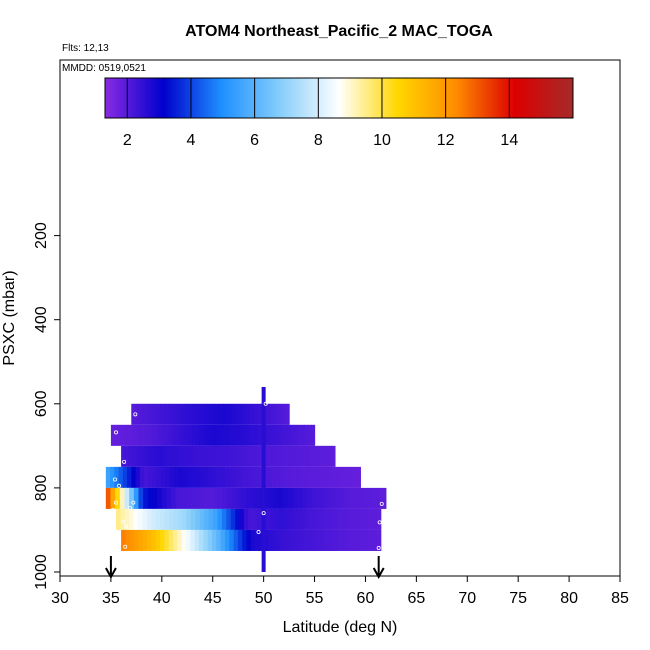  What do you see at coordinates (111, 573) in the screenshot?
I see `arrow-head` at bounding box center [111, 573].